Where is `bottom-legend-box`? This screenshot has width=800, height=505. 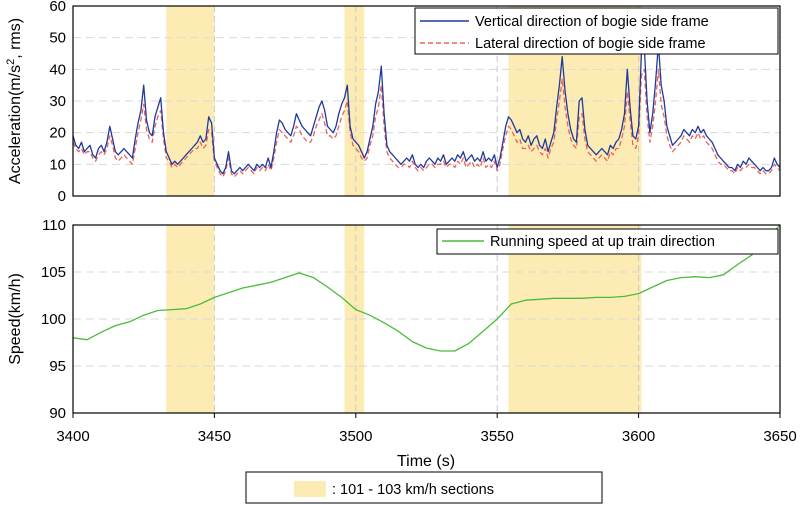
bottom-legend-box is located at coordinates (607, 241).